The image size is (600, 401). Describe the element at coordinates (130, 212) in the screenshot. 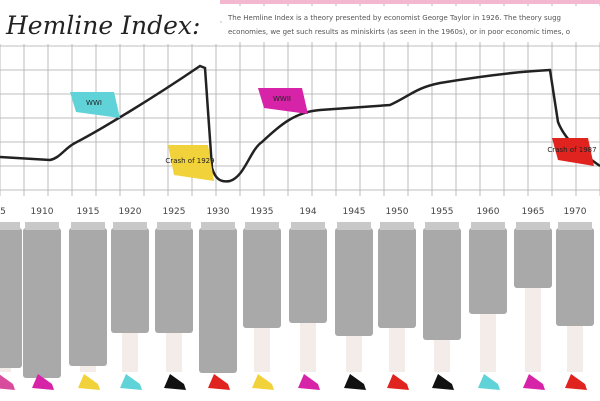

I see `year-label: 1920` at that location.